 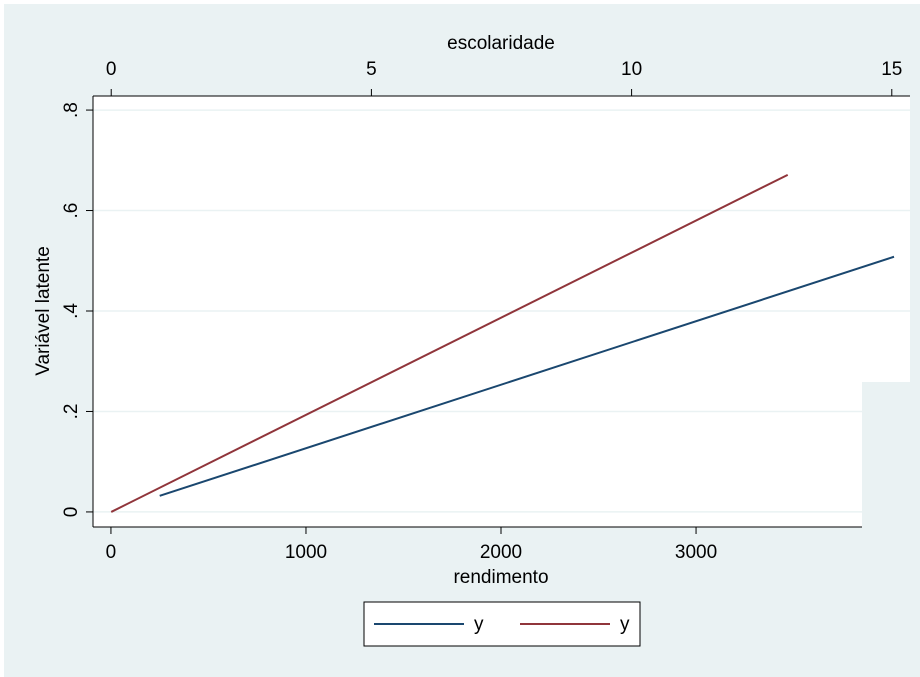 I want to click on y-axis-title: Variável latente, so click(x=43, y=311).